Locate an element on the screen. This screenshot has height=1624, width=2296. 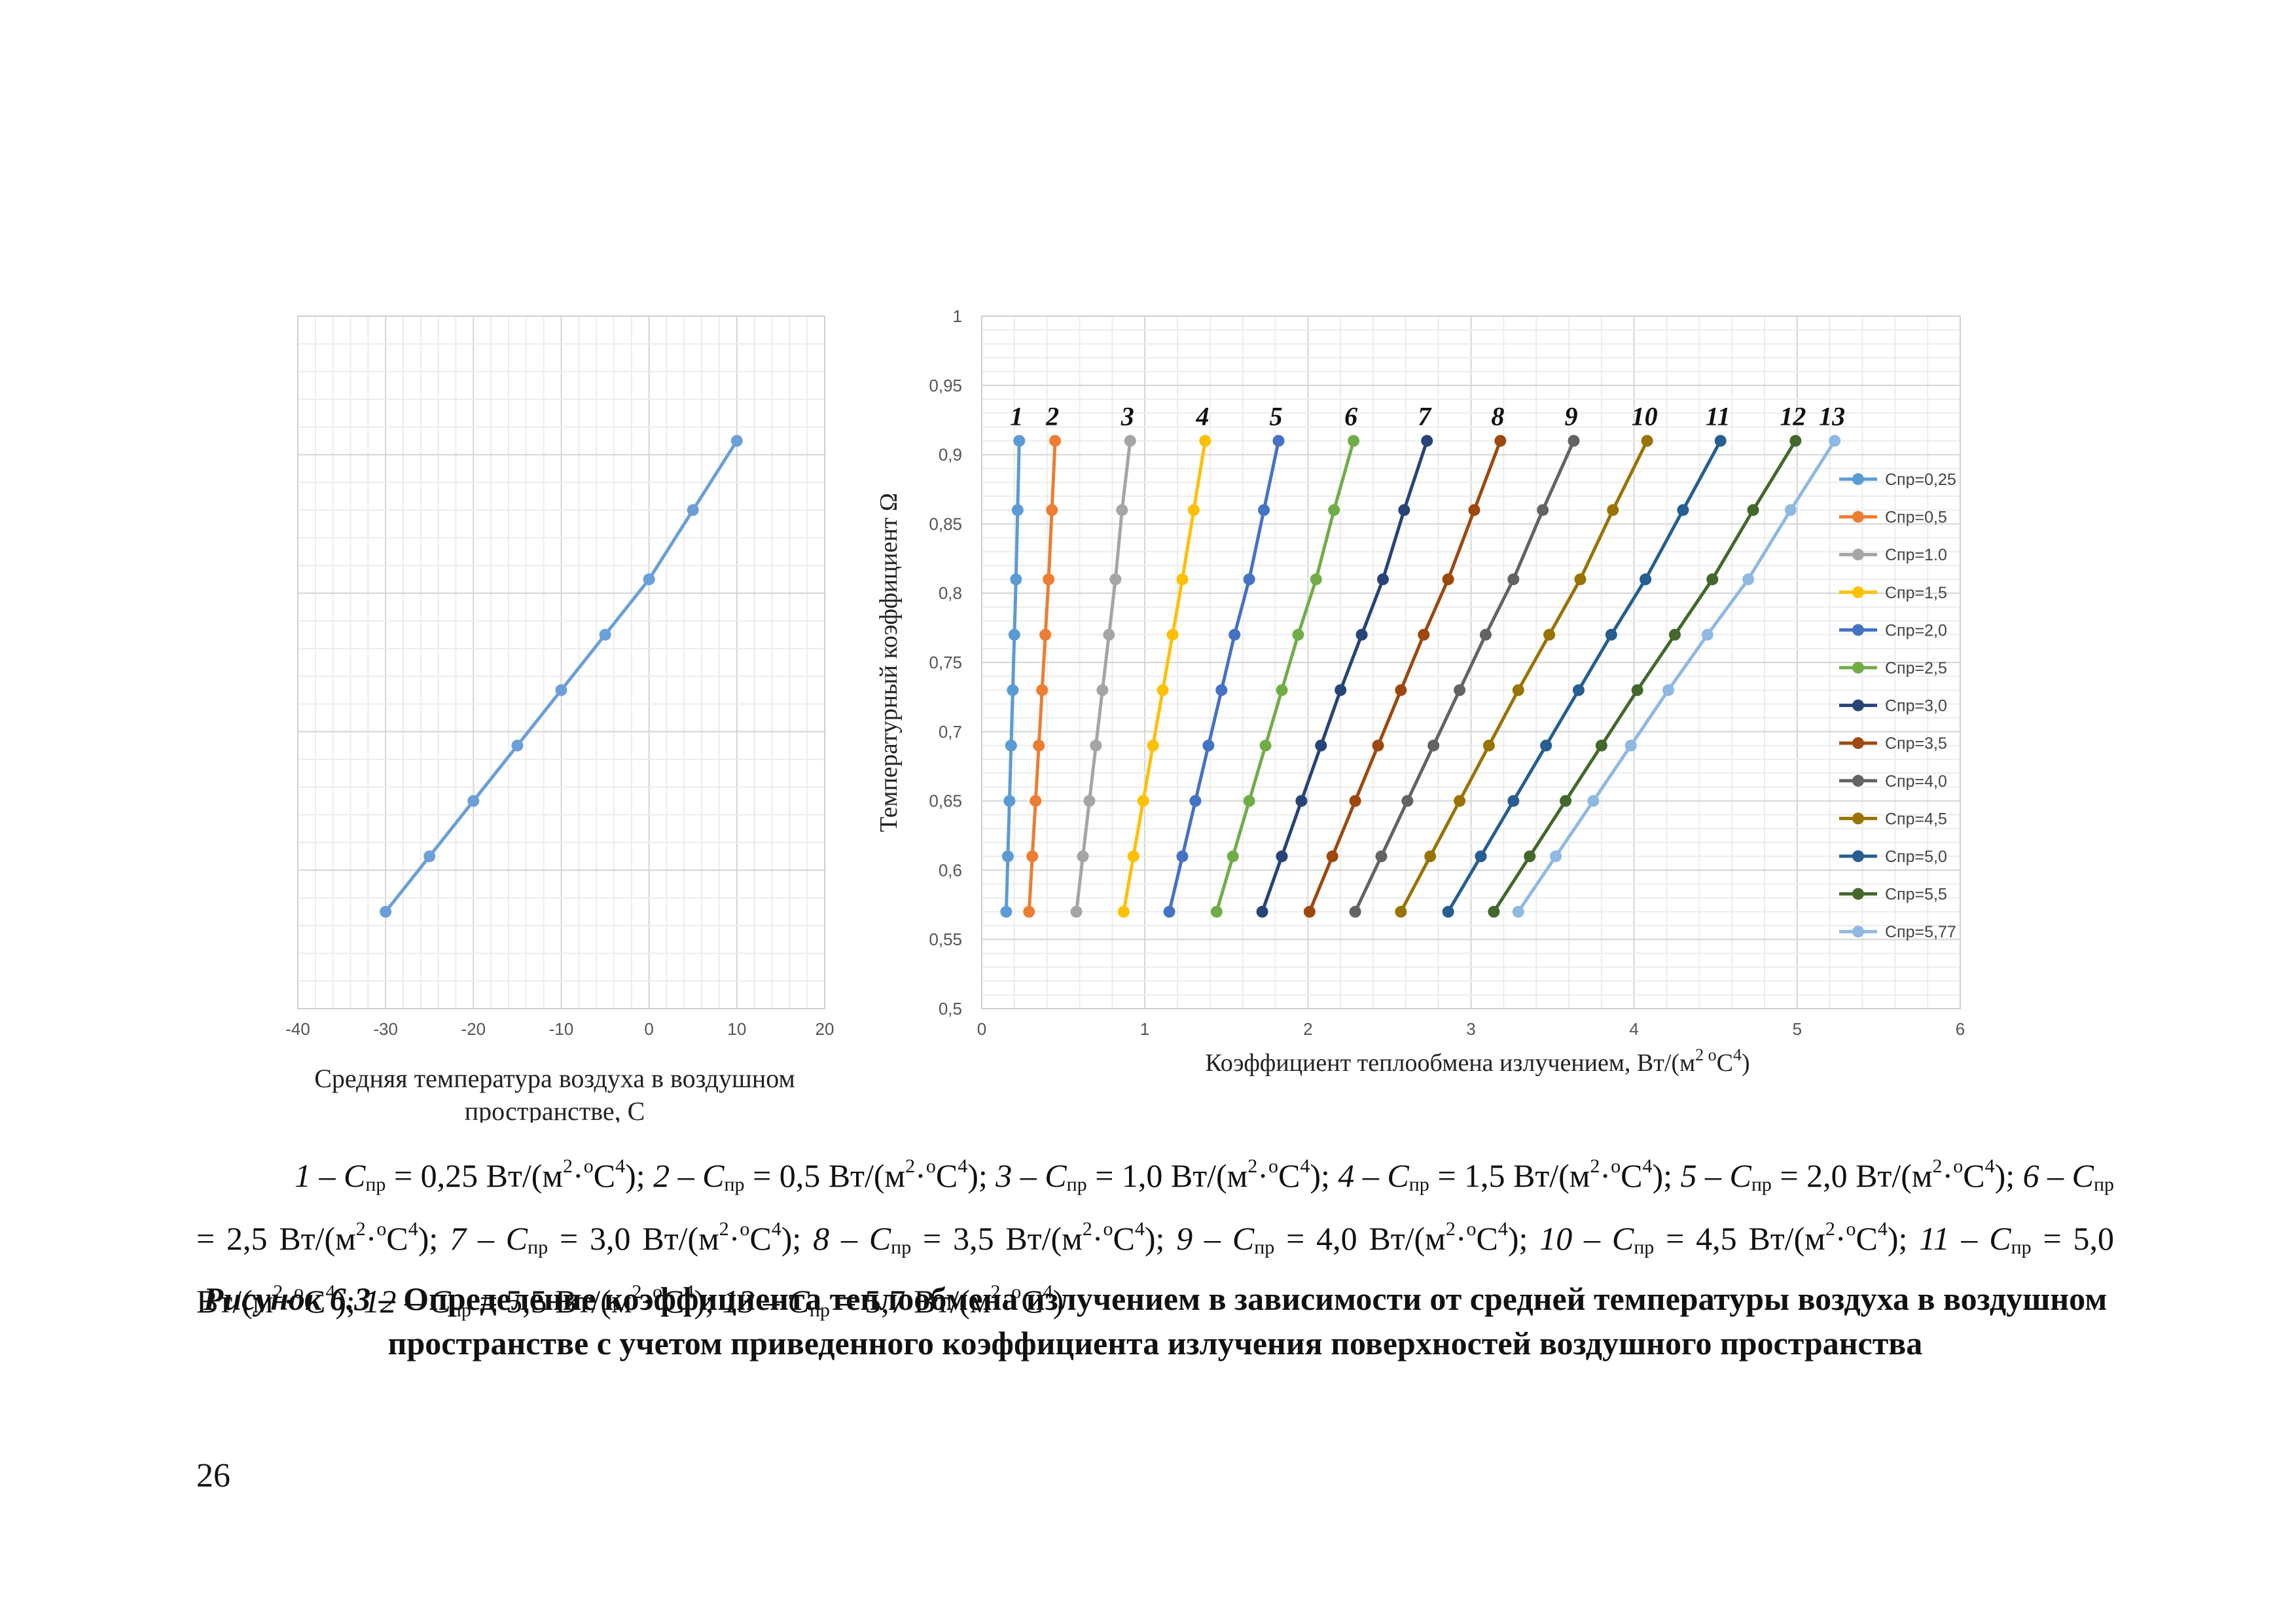
legend-item-close: ) is located at coordinates (1058, 1301).